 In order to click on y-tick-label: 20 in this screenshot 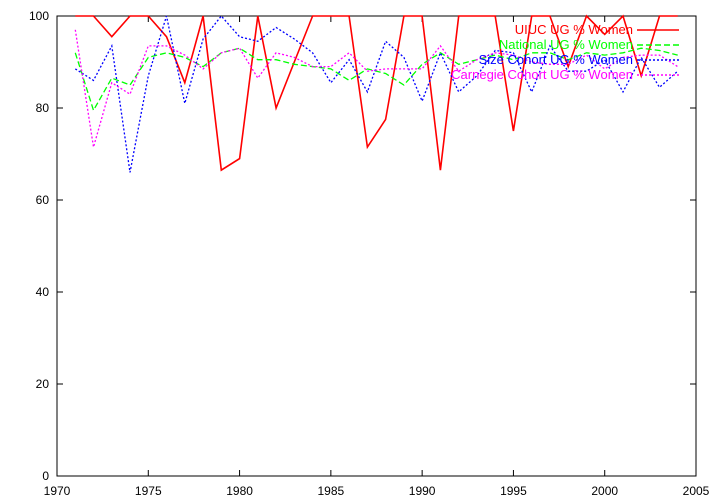, I will do `click(43, 384)`.